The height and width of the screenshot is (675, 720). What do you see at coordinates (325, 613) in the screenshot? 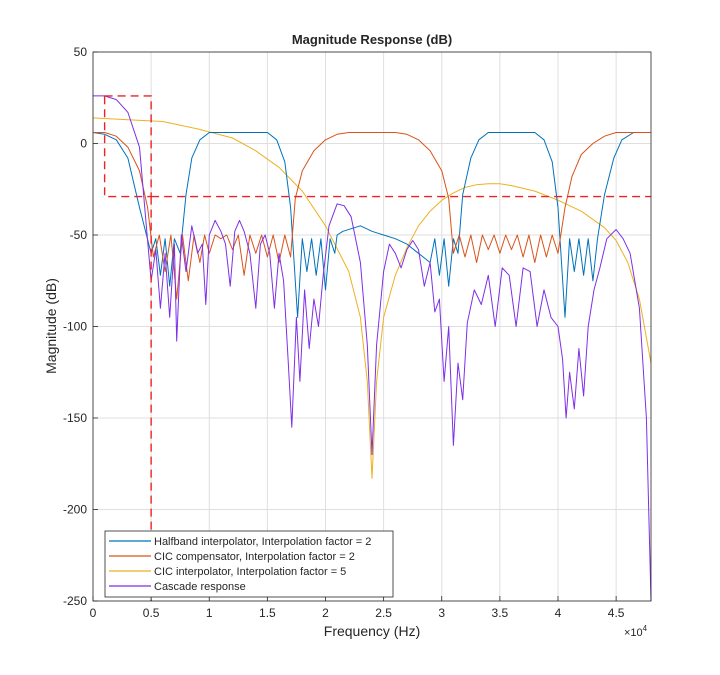
I see `x-tick-label: 2` at bounding box center [325, 613].